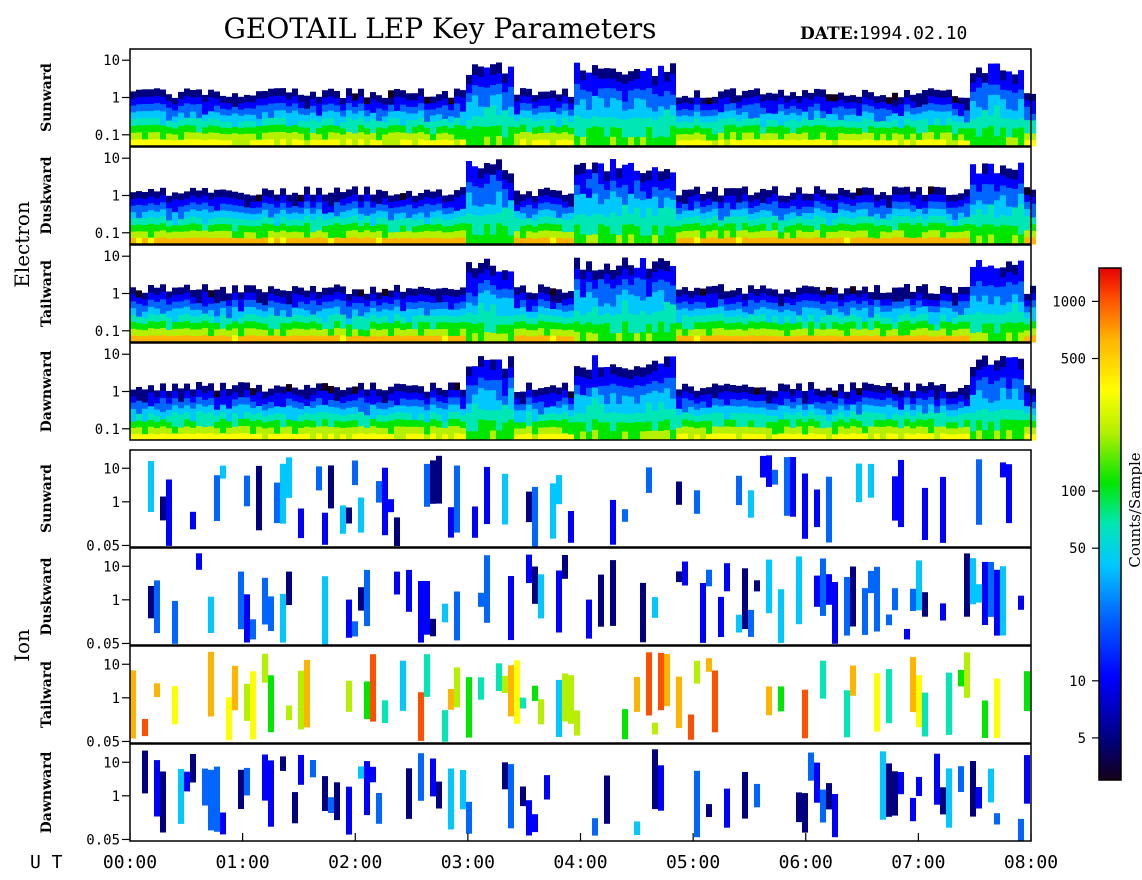 The image size is (1142, 880). I want to click on spectrogram-panel: 10 1 0.05 Sunward, so click(535, 501).